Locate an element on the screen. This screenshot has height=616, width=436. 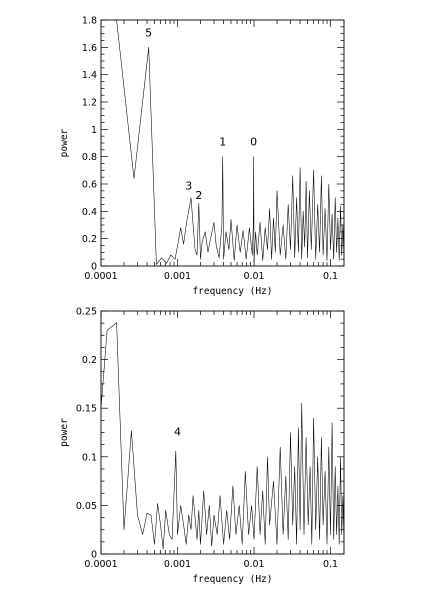
peak-label: 1 is located at coordinates (222, 142).